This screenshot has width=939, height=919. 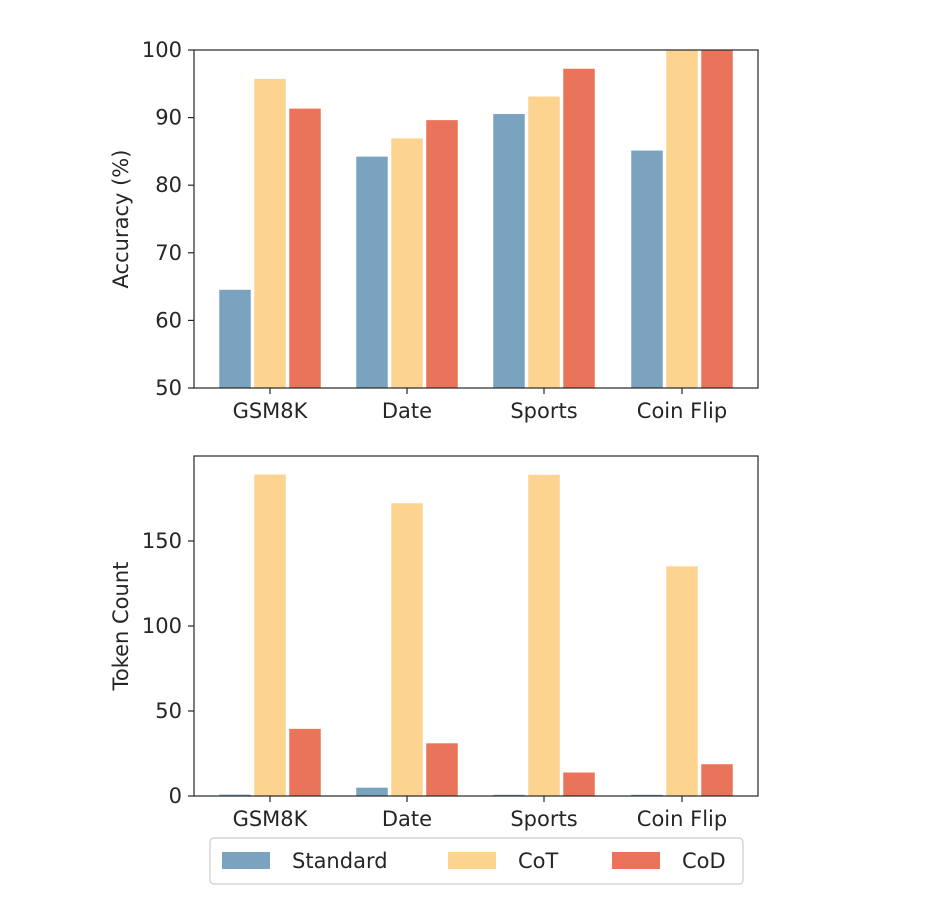 What do you see at coordinates (442, 254) in the screenshot?
I see `bar-accuracy-cod-date` at bounding box center [442, 254].